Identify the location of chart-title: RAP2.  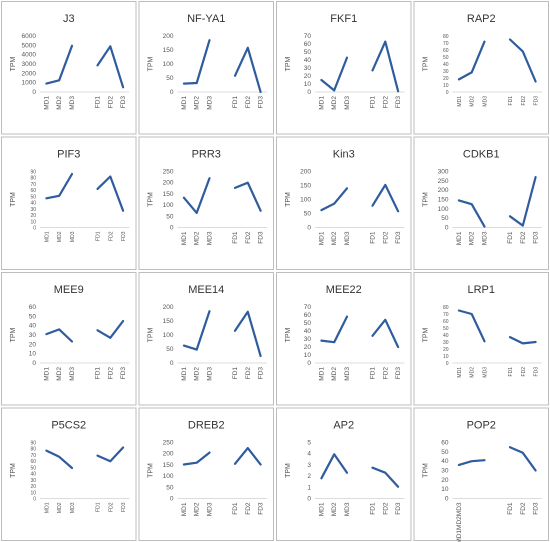
(481, 19).